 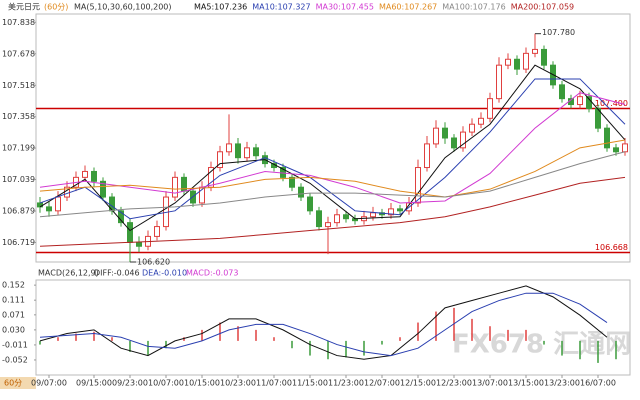 What do you see at coordinates (611, 247) in the screenshot?
I see `support-label: 106.668` at bounding box center [611, 247].